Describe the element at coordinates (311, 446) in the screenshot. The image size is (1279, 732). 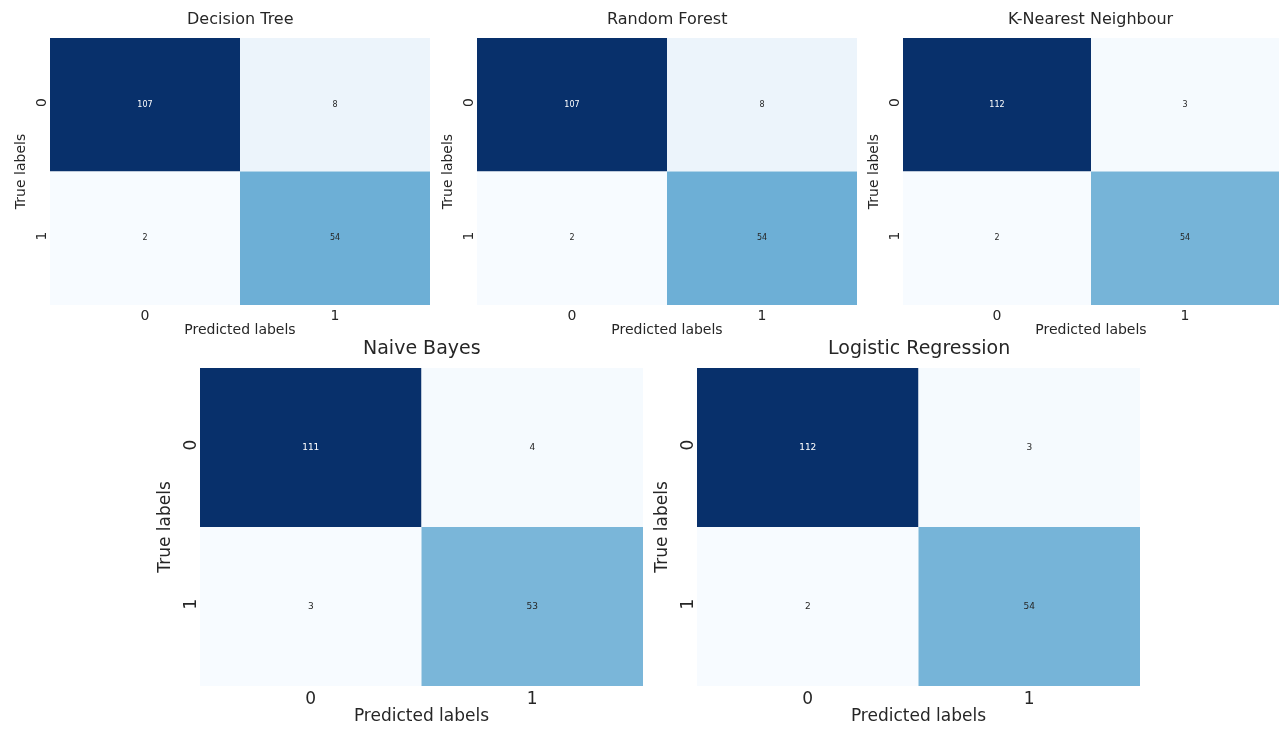
I see `data-label: 111` at that location.